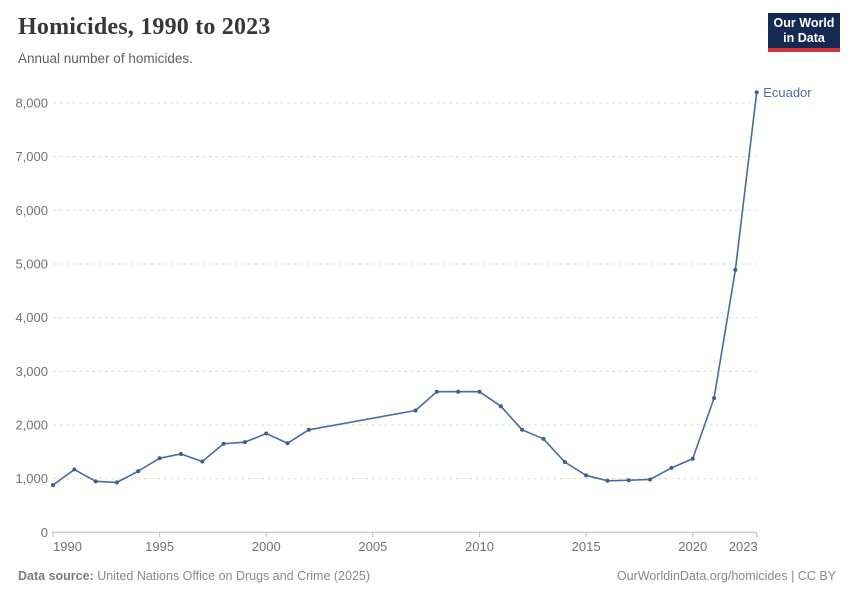 This screenshot has width=850, height=600. I want to click on owid-logo-text: Our World in Data, so click(804, 29).